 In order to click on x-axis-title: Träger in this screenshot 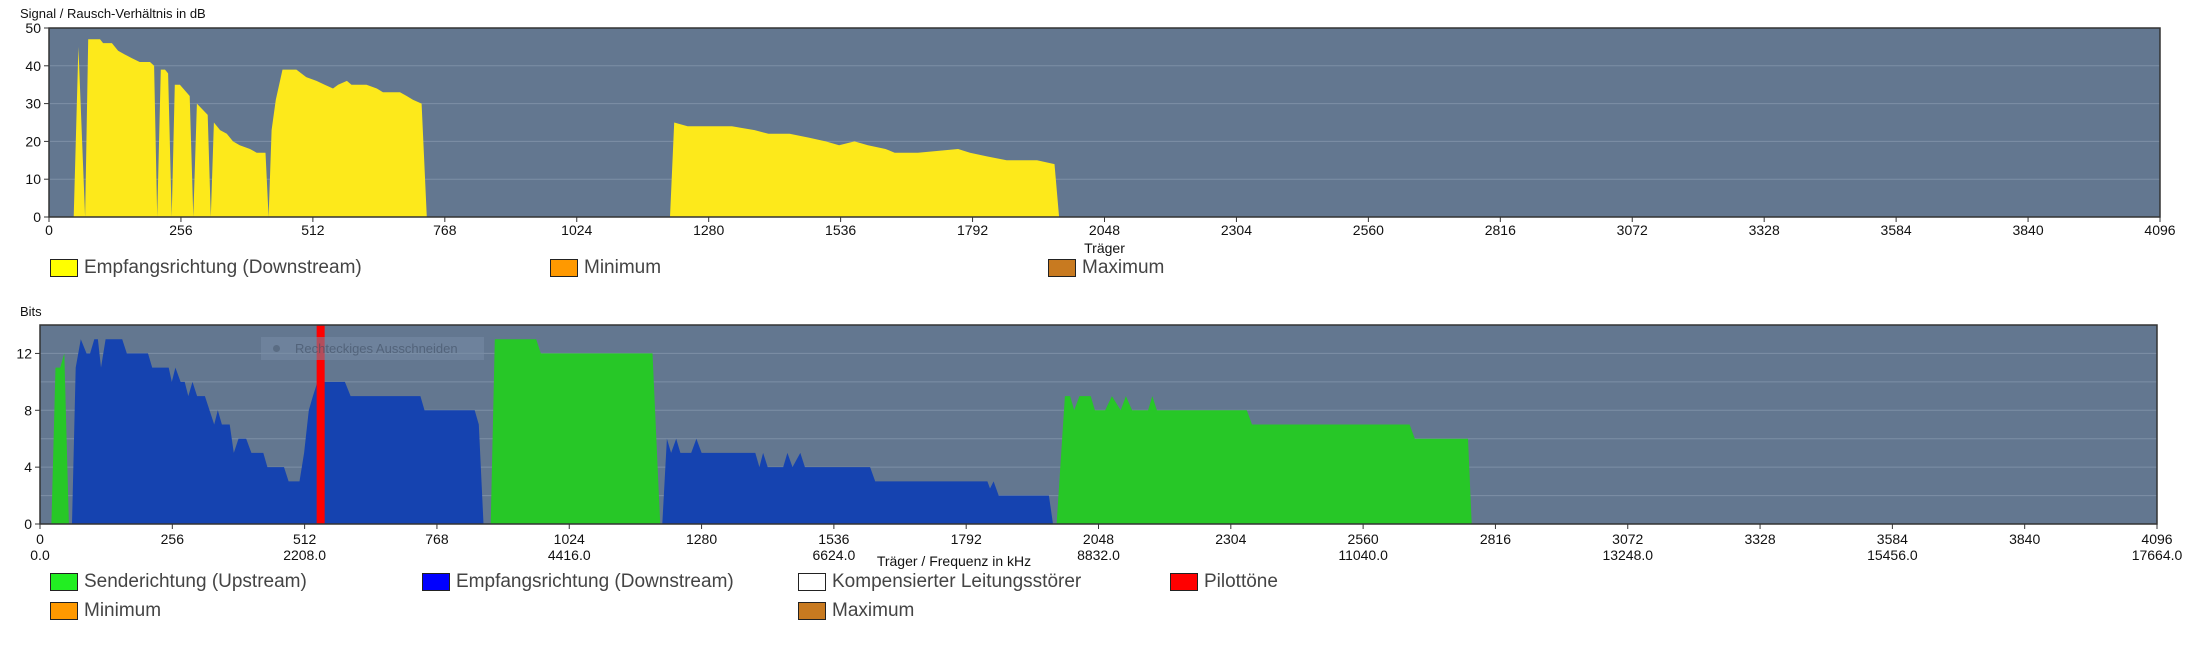, I will do `click(1104, 248)`.